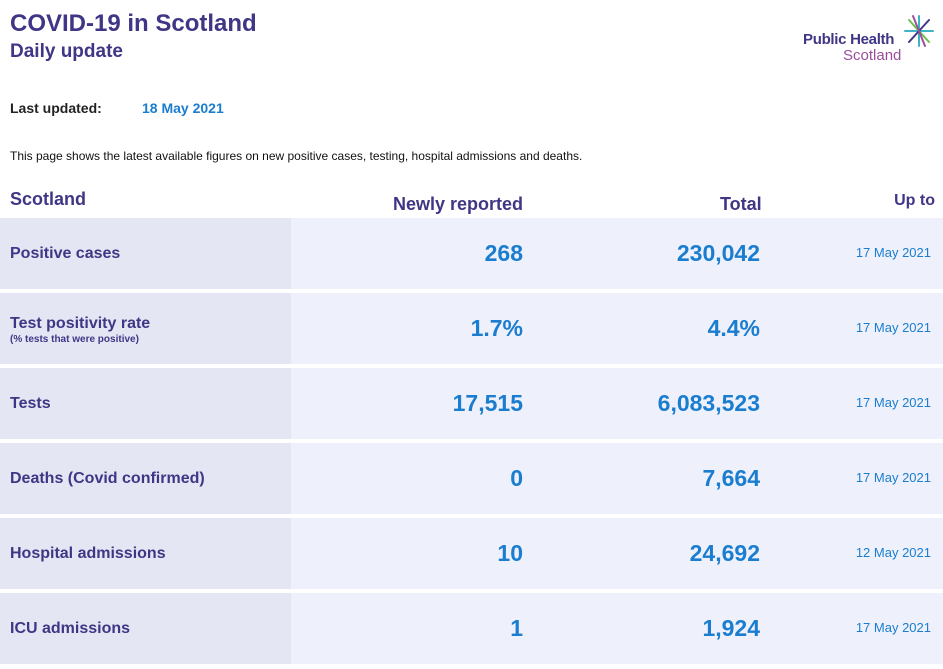  What do you see at coordinates (741, 204) in the screenshot?
I see `column-header-total: Total` at bounding box center [741, 204].